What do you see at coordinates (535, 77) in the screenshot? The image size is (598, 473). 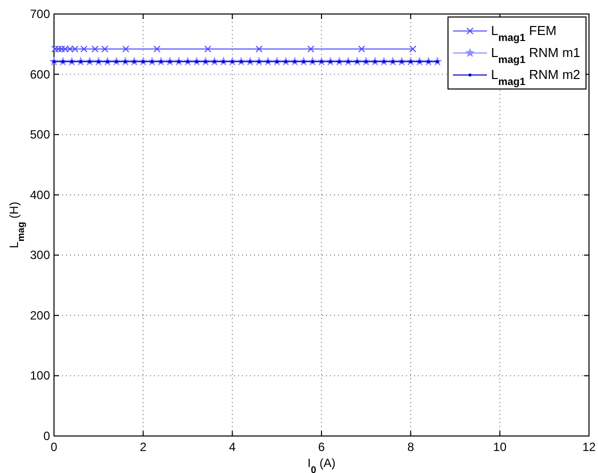 I see `legend-label: L$_{mag1}$ RNM m2` at bounding box center [535, 77].